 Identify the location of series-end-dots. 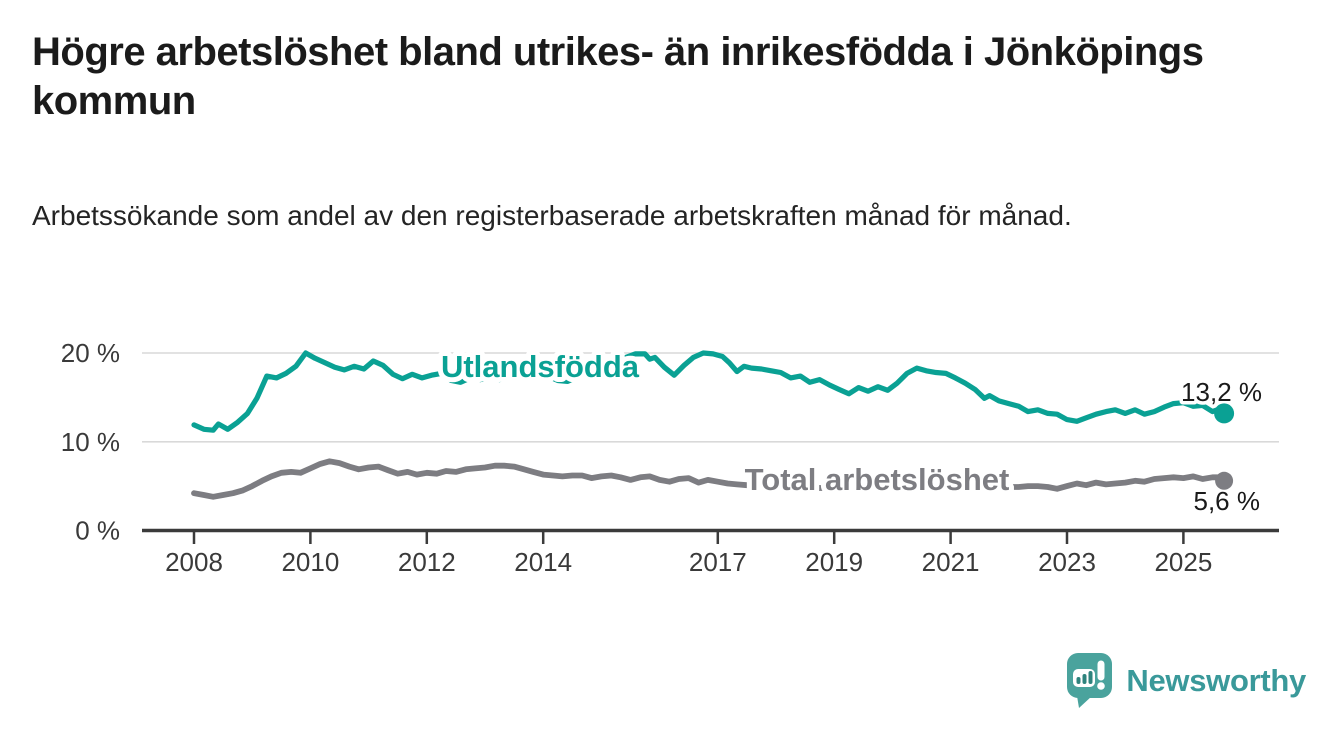
(1224, 446).